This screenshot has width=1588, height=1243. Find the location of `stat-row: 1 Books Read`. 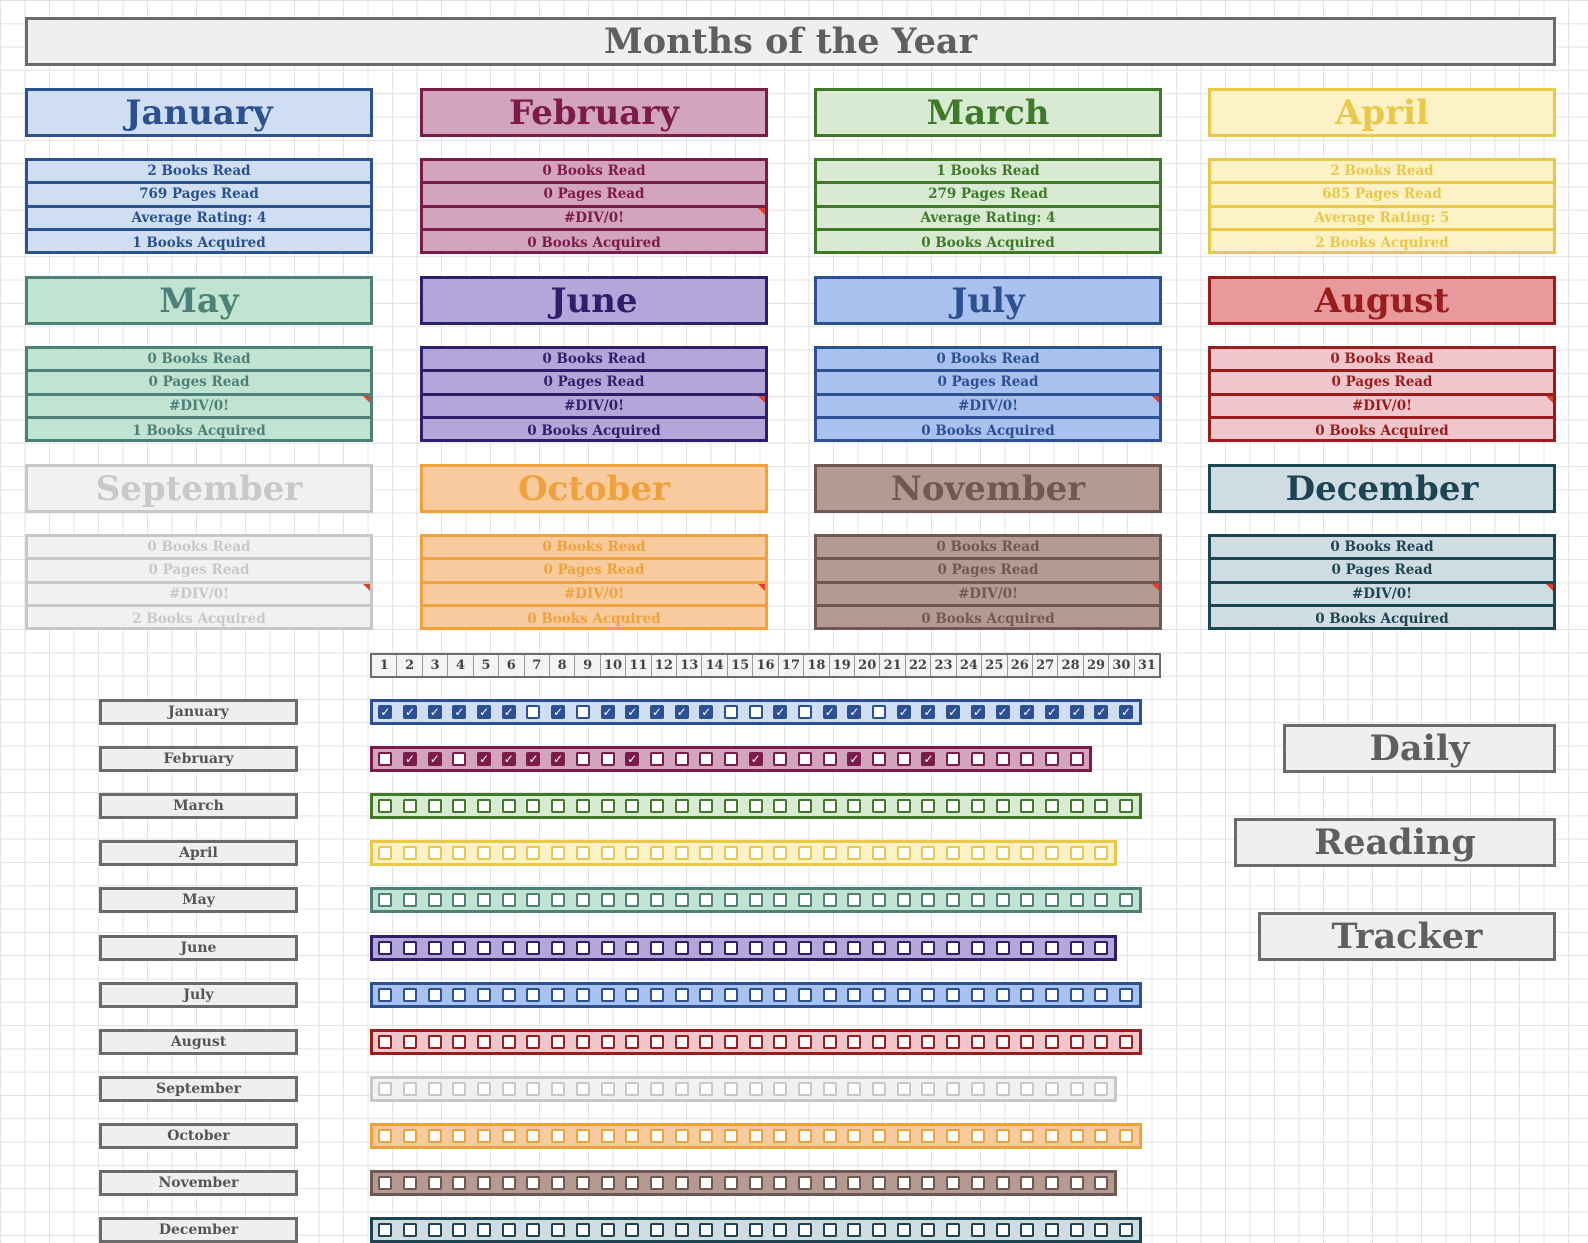

stat-row: 1 Books Read is located at coordinates (988, 173).